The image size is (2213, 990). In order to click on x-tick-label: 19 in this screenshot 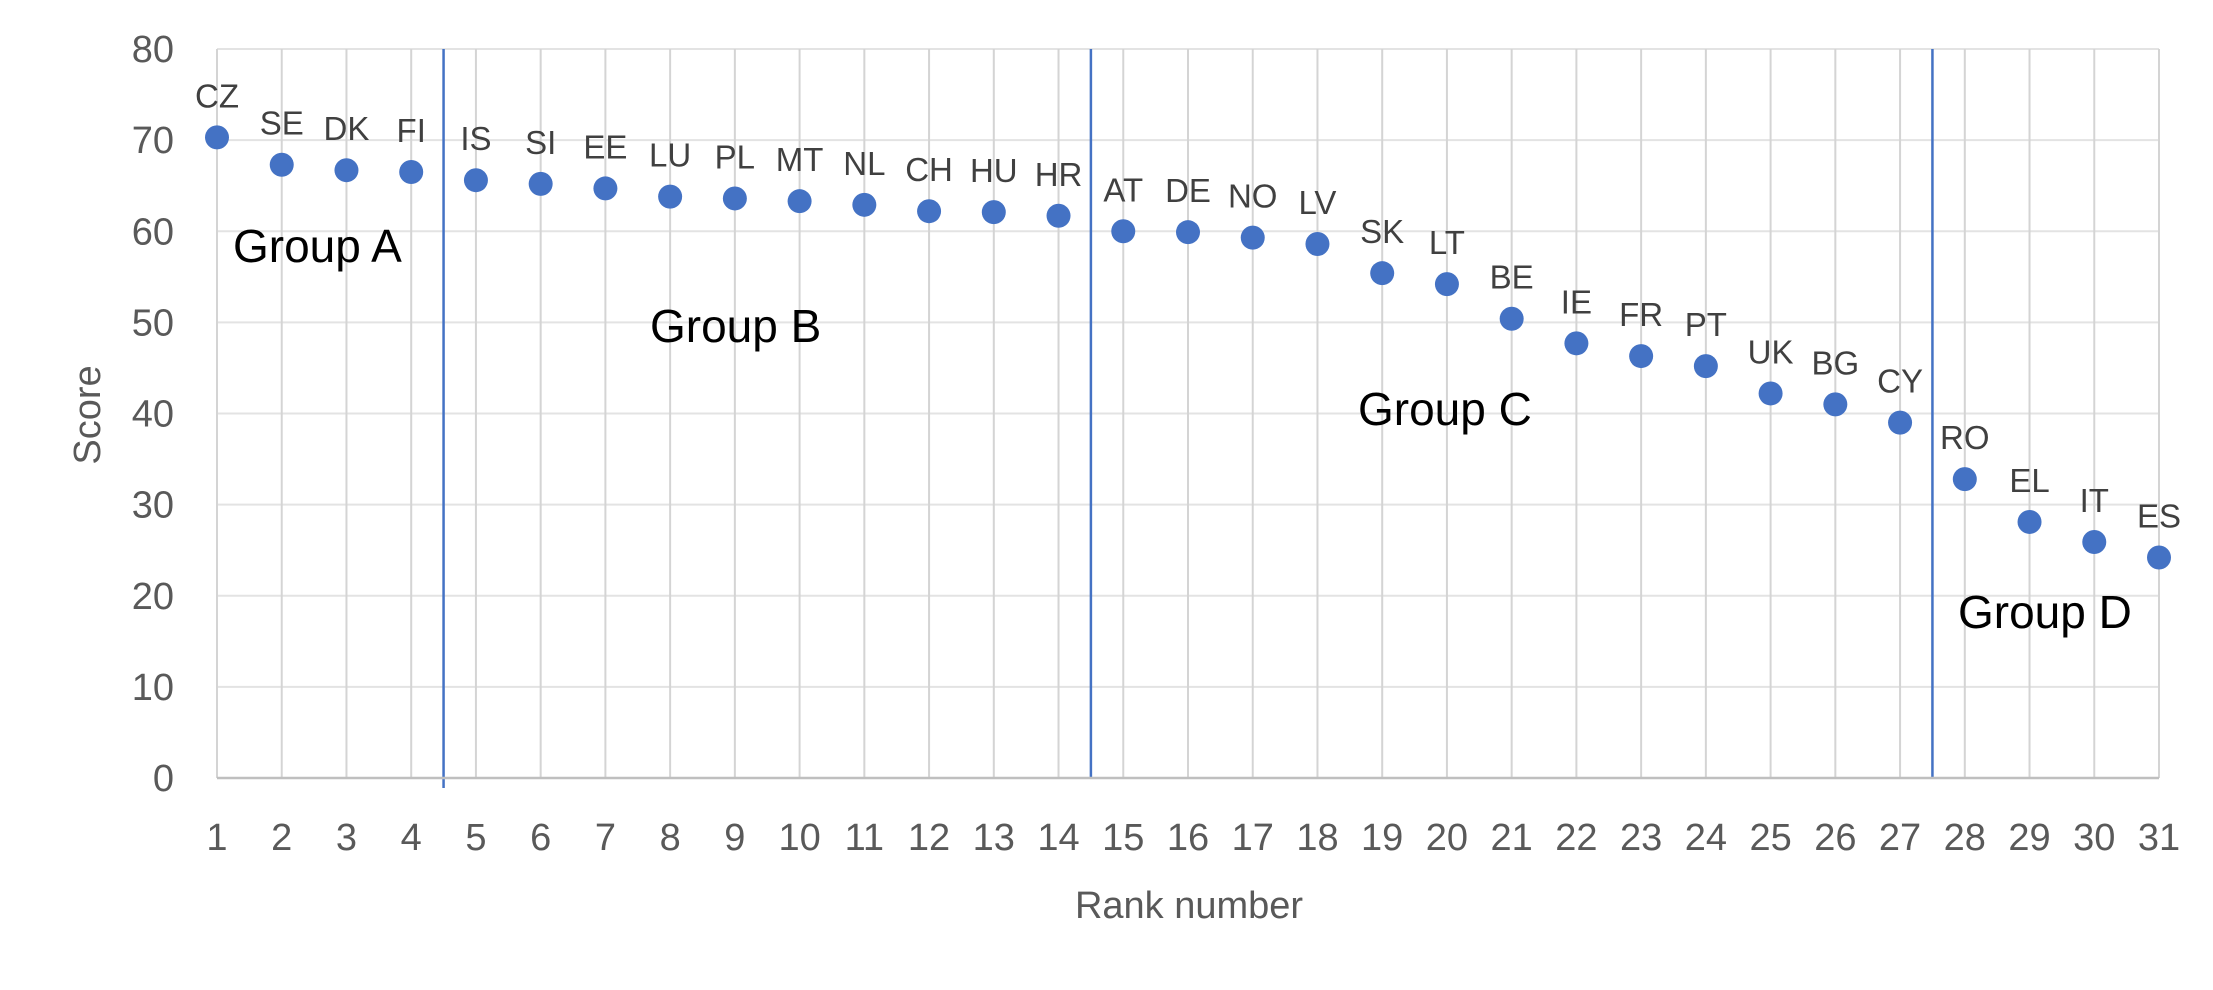, I will do `click(1382, 838)`.